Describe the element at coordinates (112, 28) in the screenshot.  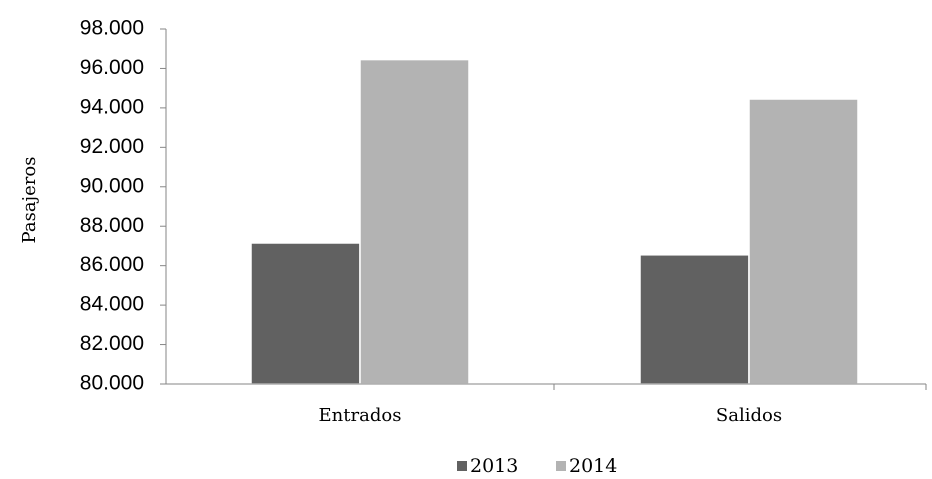
I see `y-tick-label: 98.000` at that location.